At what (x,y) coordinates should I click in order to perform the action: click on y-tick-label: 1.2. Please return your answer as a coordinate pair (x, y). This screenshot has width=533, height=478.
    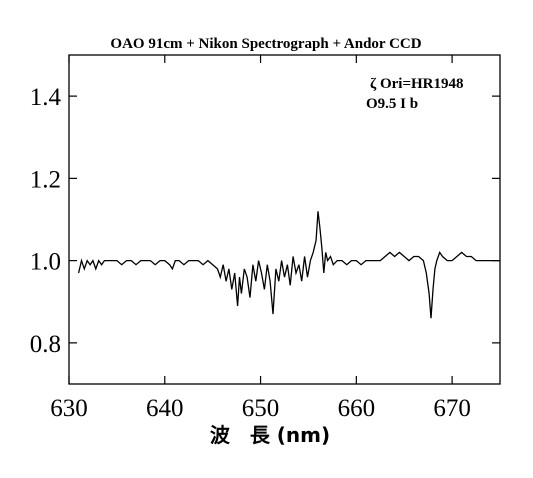
    Looking at the image, I should click on (45, 179).